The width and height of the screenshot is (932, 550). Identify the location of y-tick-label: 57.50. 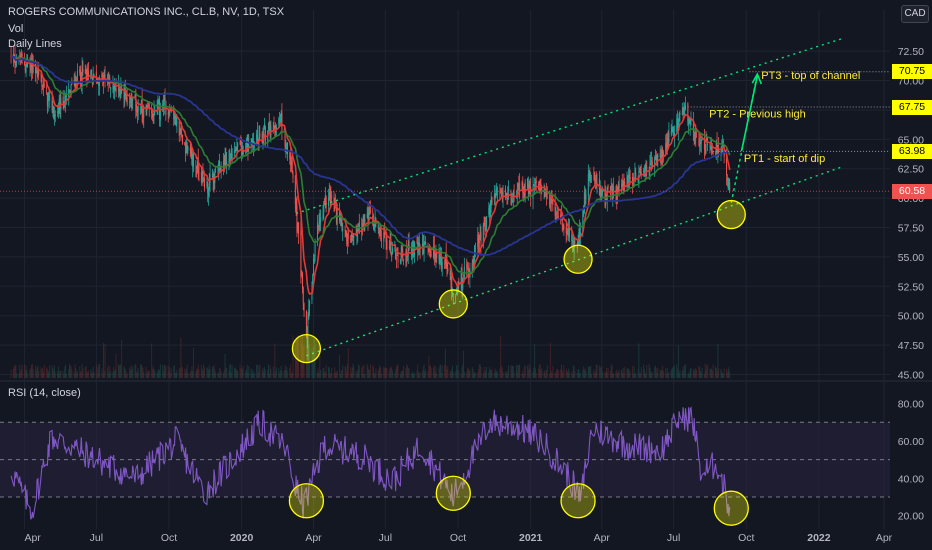
(911, 229).